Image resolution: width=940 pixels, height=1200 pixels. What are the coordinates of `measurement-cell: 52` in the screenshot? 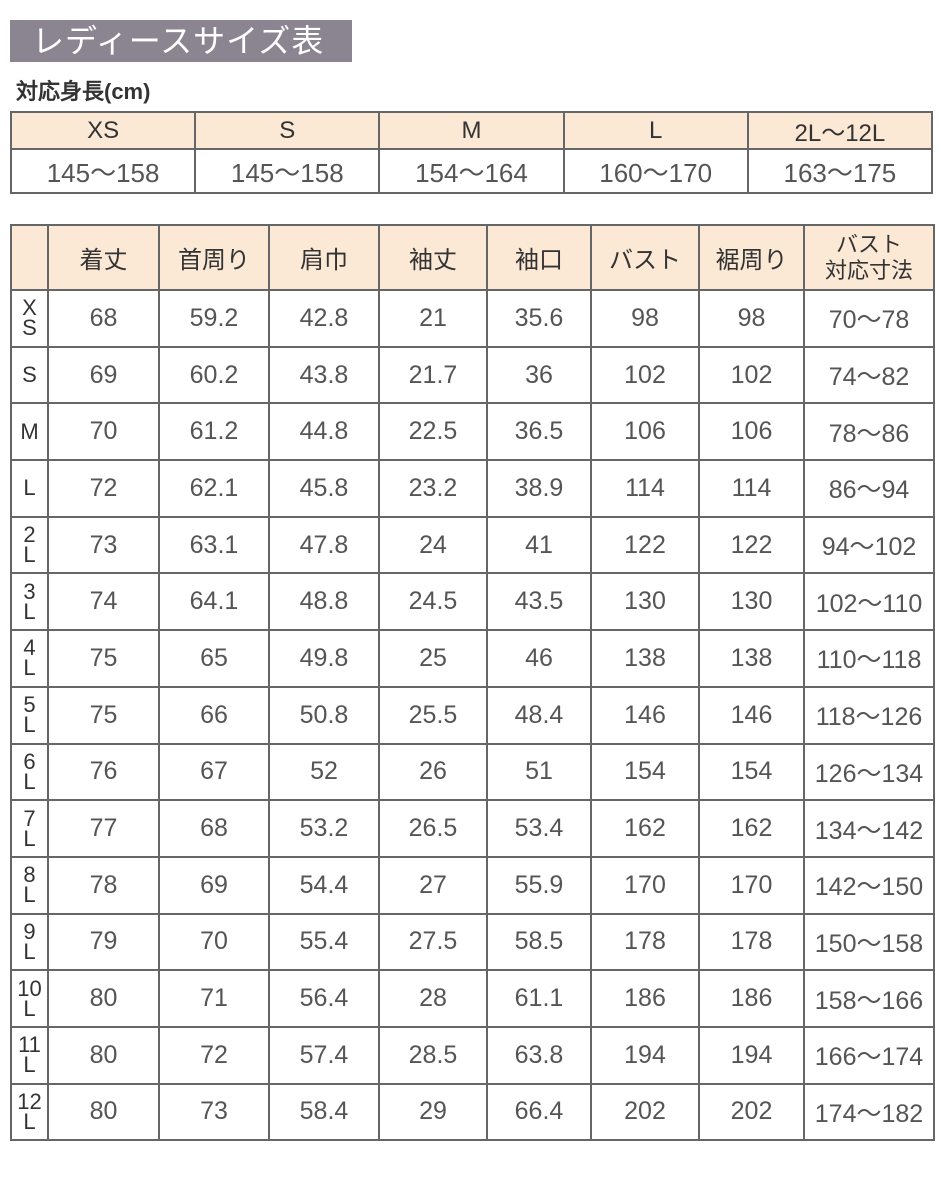 It's located at (324, 772).